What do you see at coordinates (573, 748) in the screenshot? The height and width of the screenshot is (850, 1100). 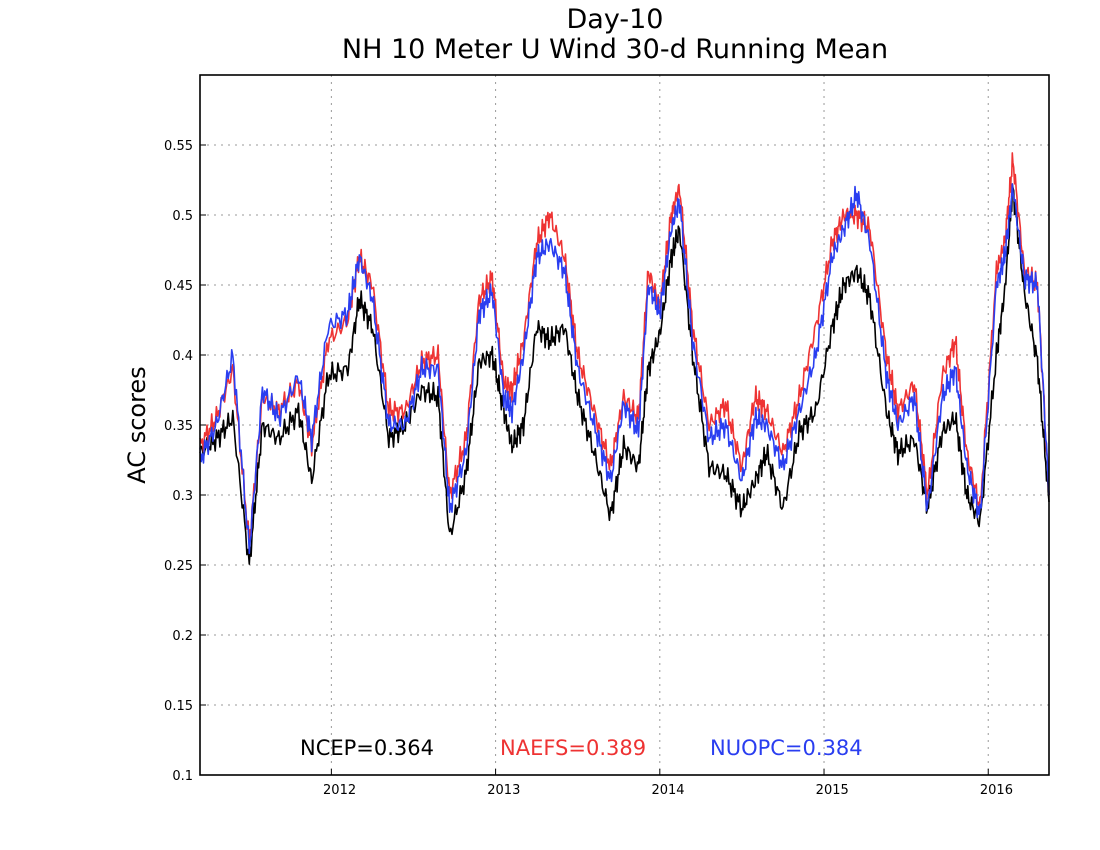 I see `legend-naefs: NAEFS=0.389` at bounding box center [573, 748].